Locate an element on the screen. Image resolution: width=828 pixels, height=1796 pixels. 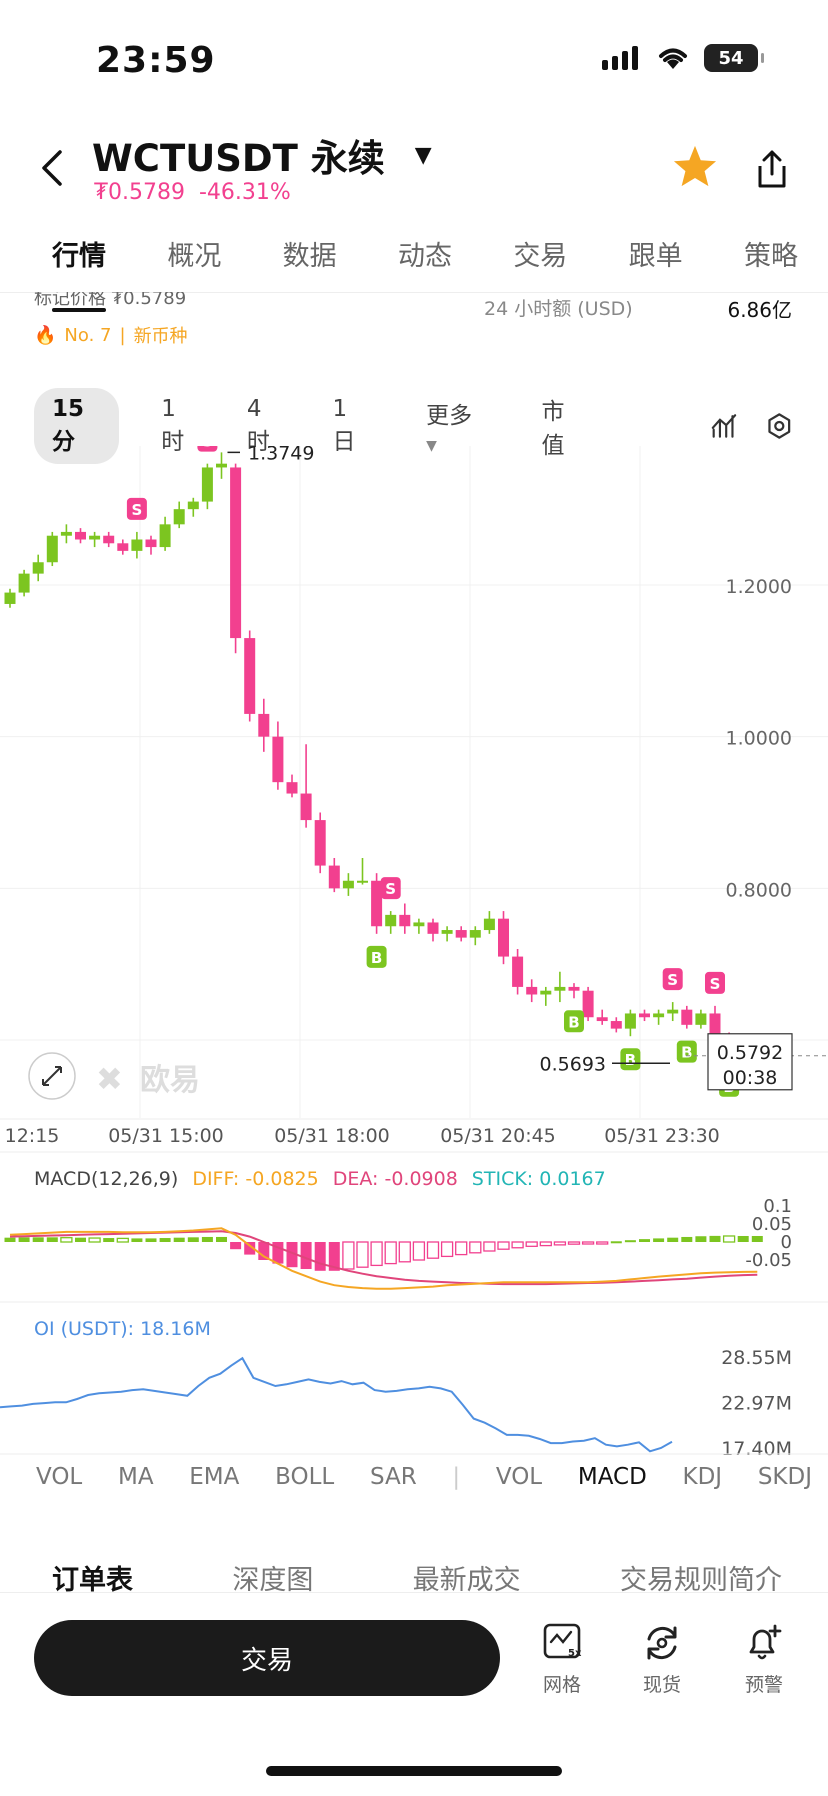
signal-marker is located at coordinates (376, 956).